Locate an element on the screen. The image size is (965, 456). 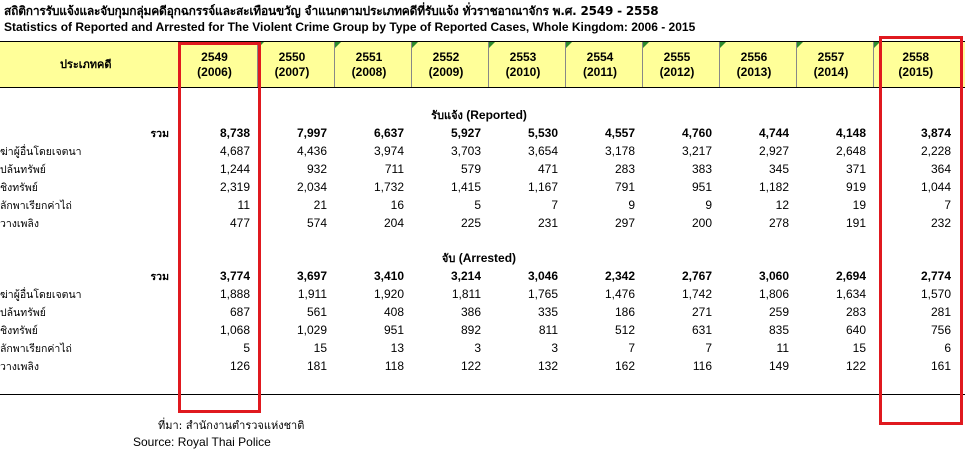
year-header-2551: 2551 (2008) is located at coordinates (372, 64).